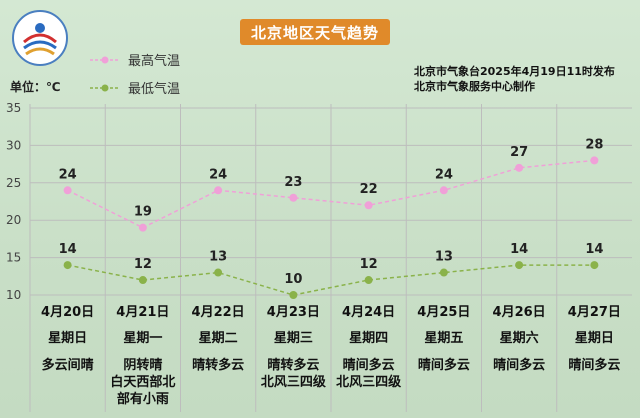 This screenshot has height=418, width=640. I want to click on publisher-line-1: 北京市气象台2025年4月19日11时发布, so click(514, 71).